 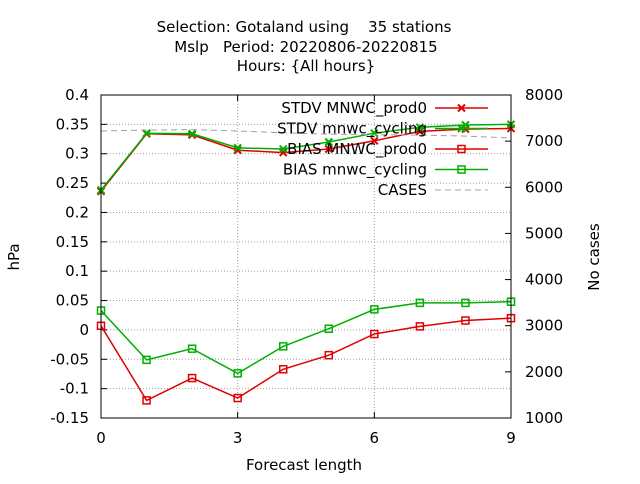 What do you see at coordinates (304, 27) in the screenshot?
I see `title-line-1: Selection: Gotaland using 35 stations` at bounding box center [304, 27].